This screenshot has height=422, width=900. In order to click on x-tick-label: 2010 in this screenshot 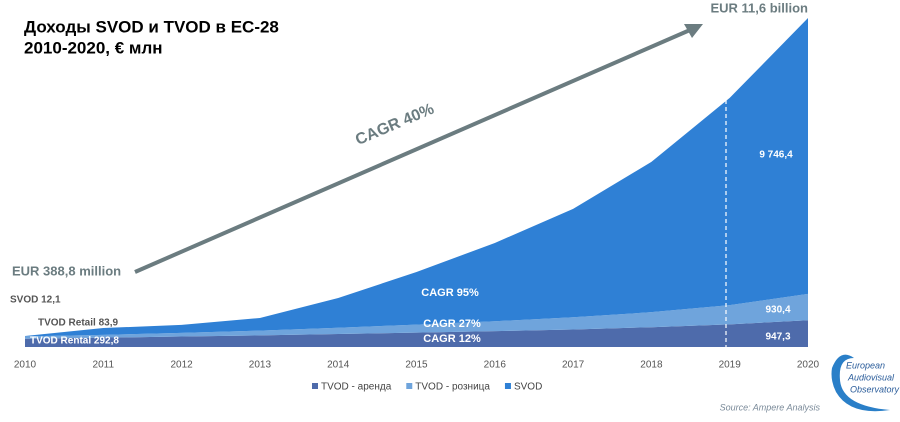, I will do `click(25, 365)`.